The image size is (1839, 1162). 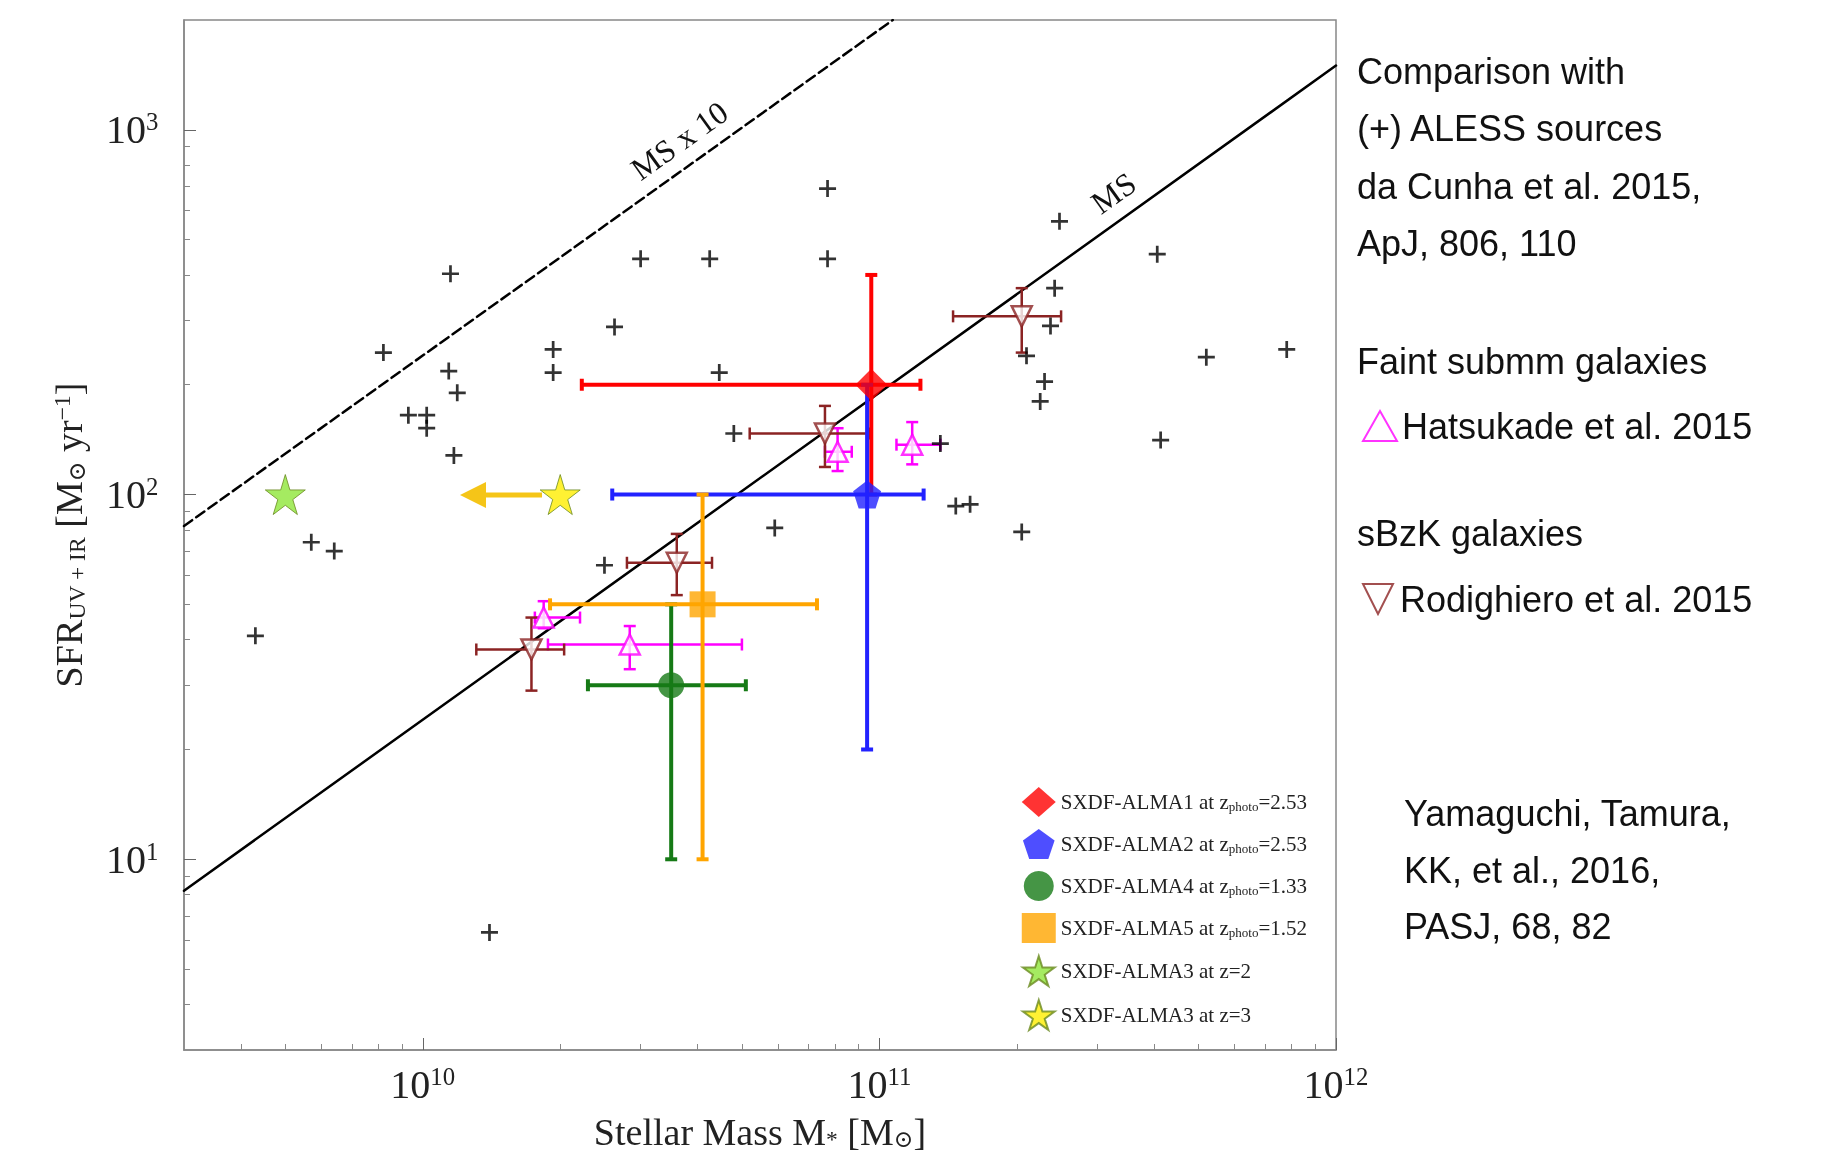 What do you see at coordinates (1567, 813) in the screenshot?
I see `text: Yamaguchi, Tamura,` at bounding box center [1567, 813].